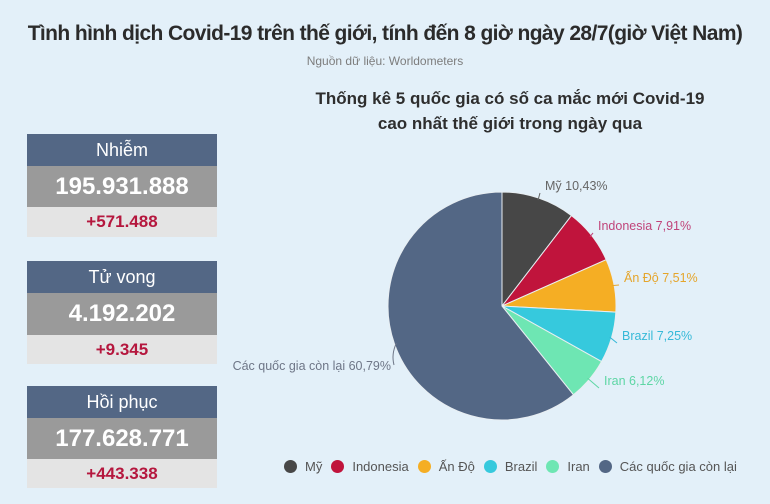 The width and height of the screenshot is (770, 504). I want to click on deaths-label: Tử vong, so click(122, 277).